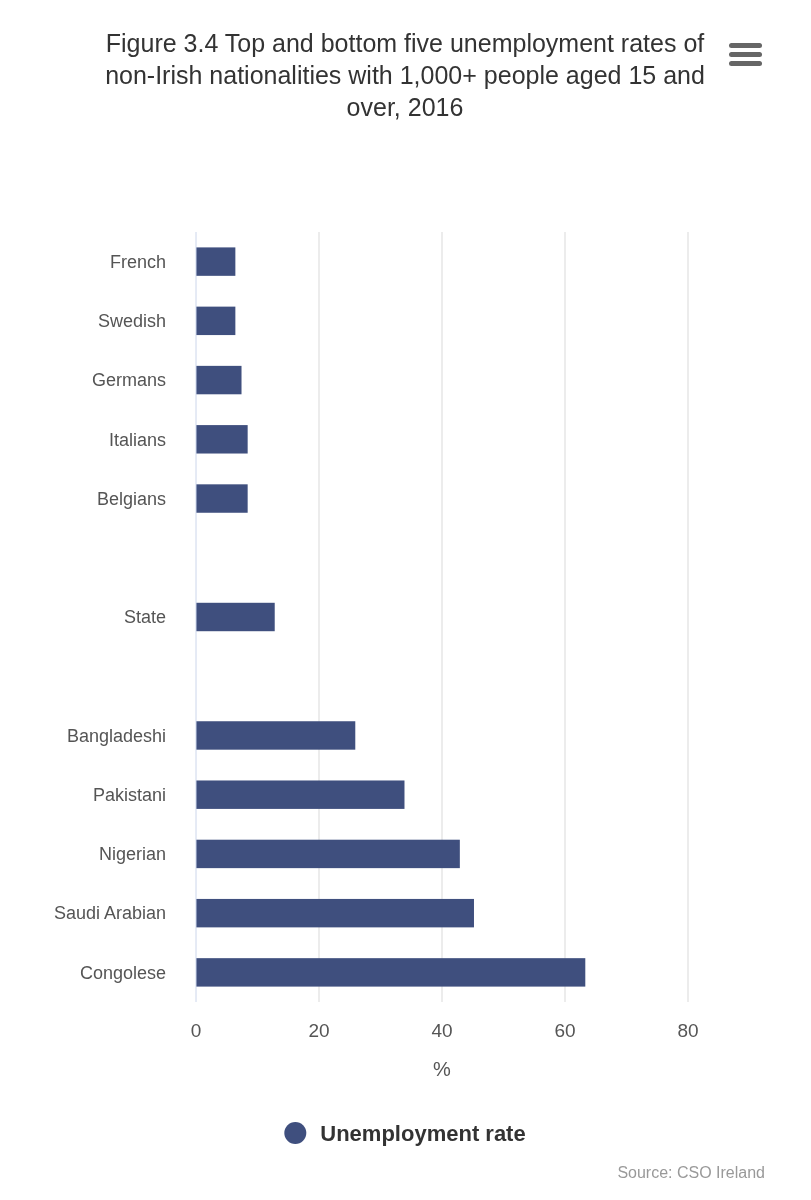  Describe the element at coordinates (196, 1030) in the screenshot. I see `x-tick-label: 0` at that location.